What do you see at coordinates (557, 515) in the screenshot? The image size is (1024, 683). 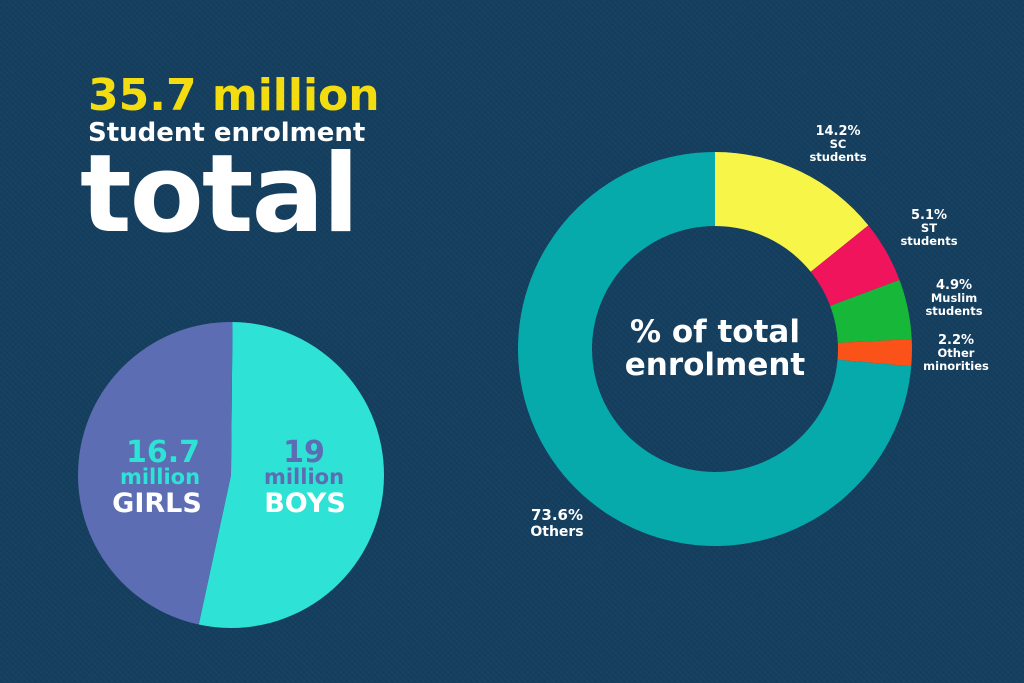 I see `donut-label-others-pct: 73.6%` at bounding box center [557, 515].